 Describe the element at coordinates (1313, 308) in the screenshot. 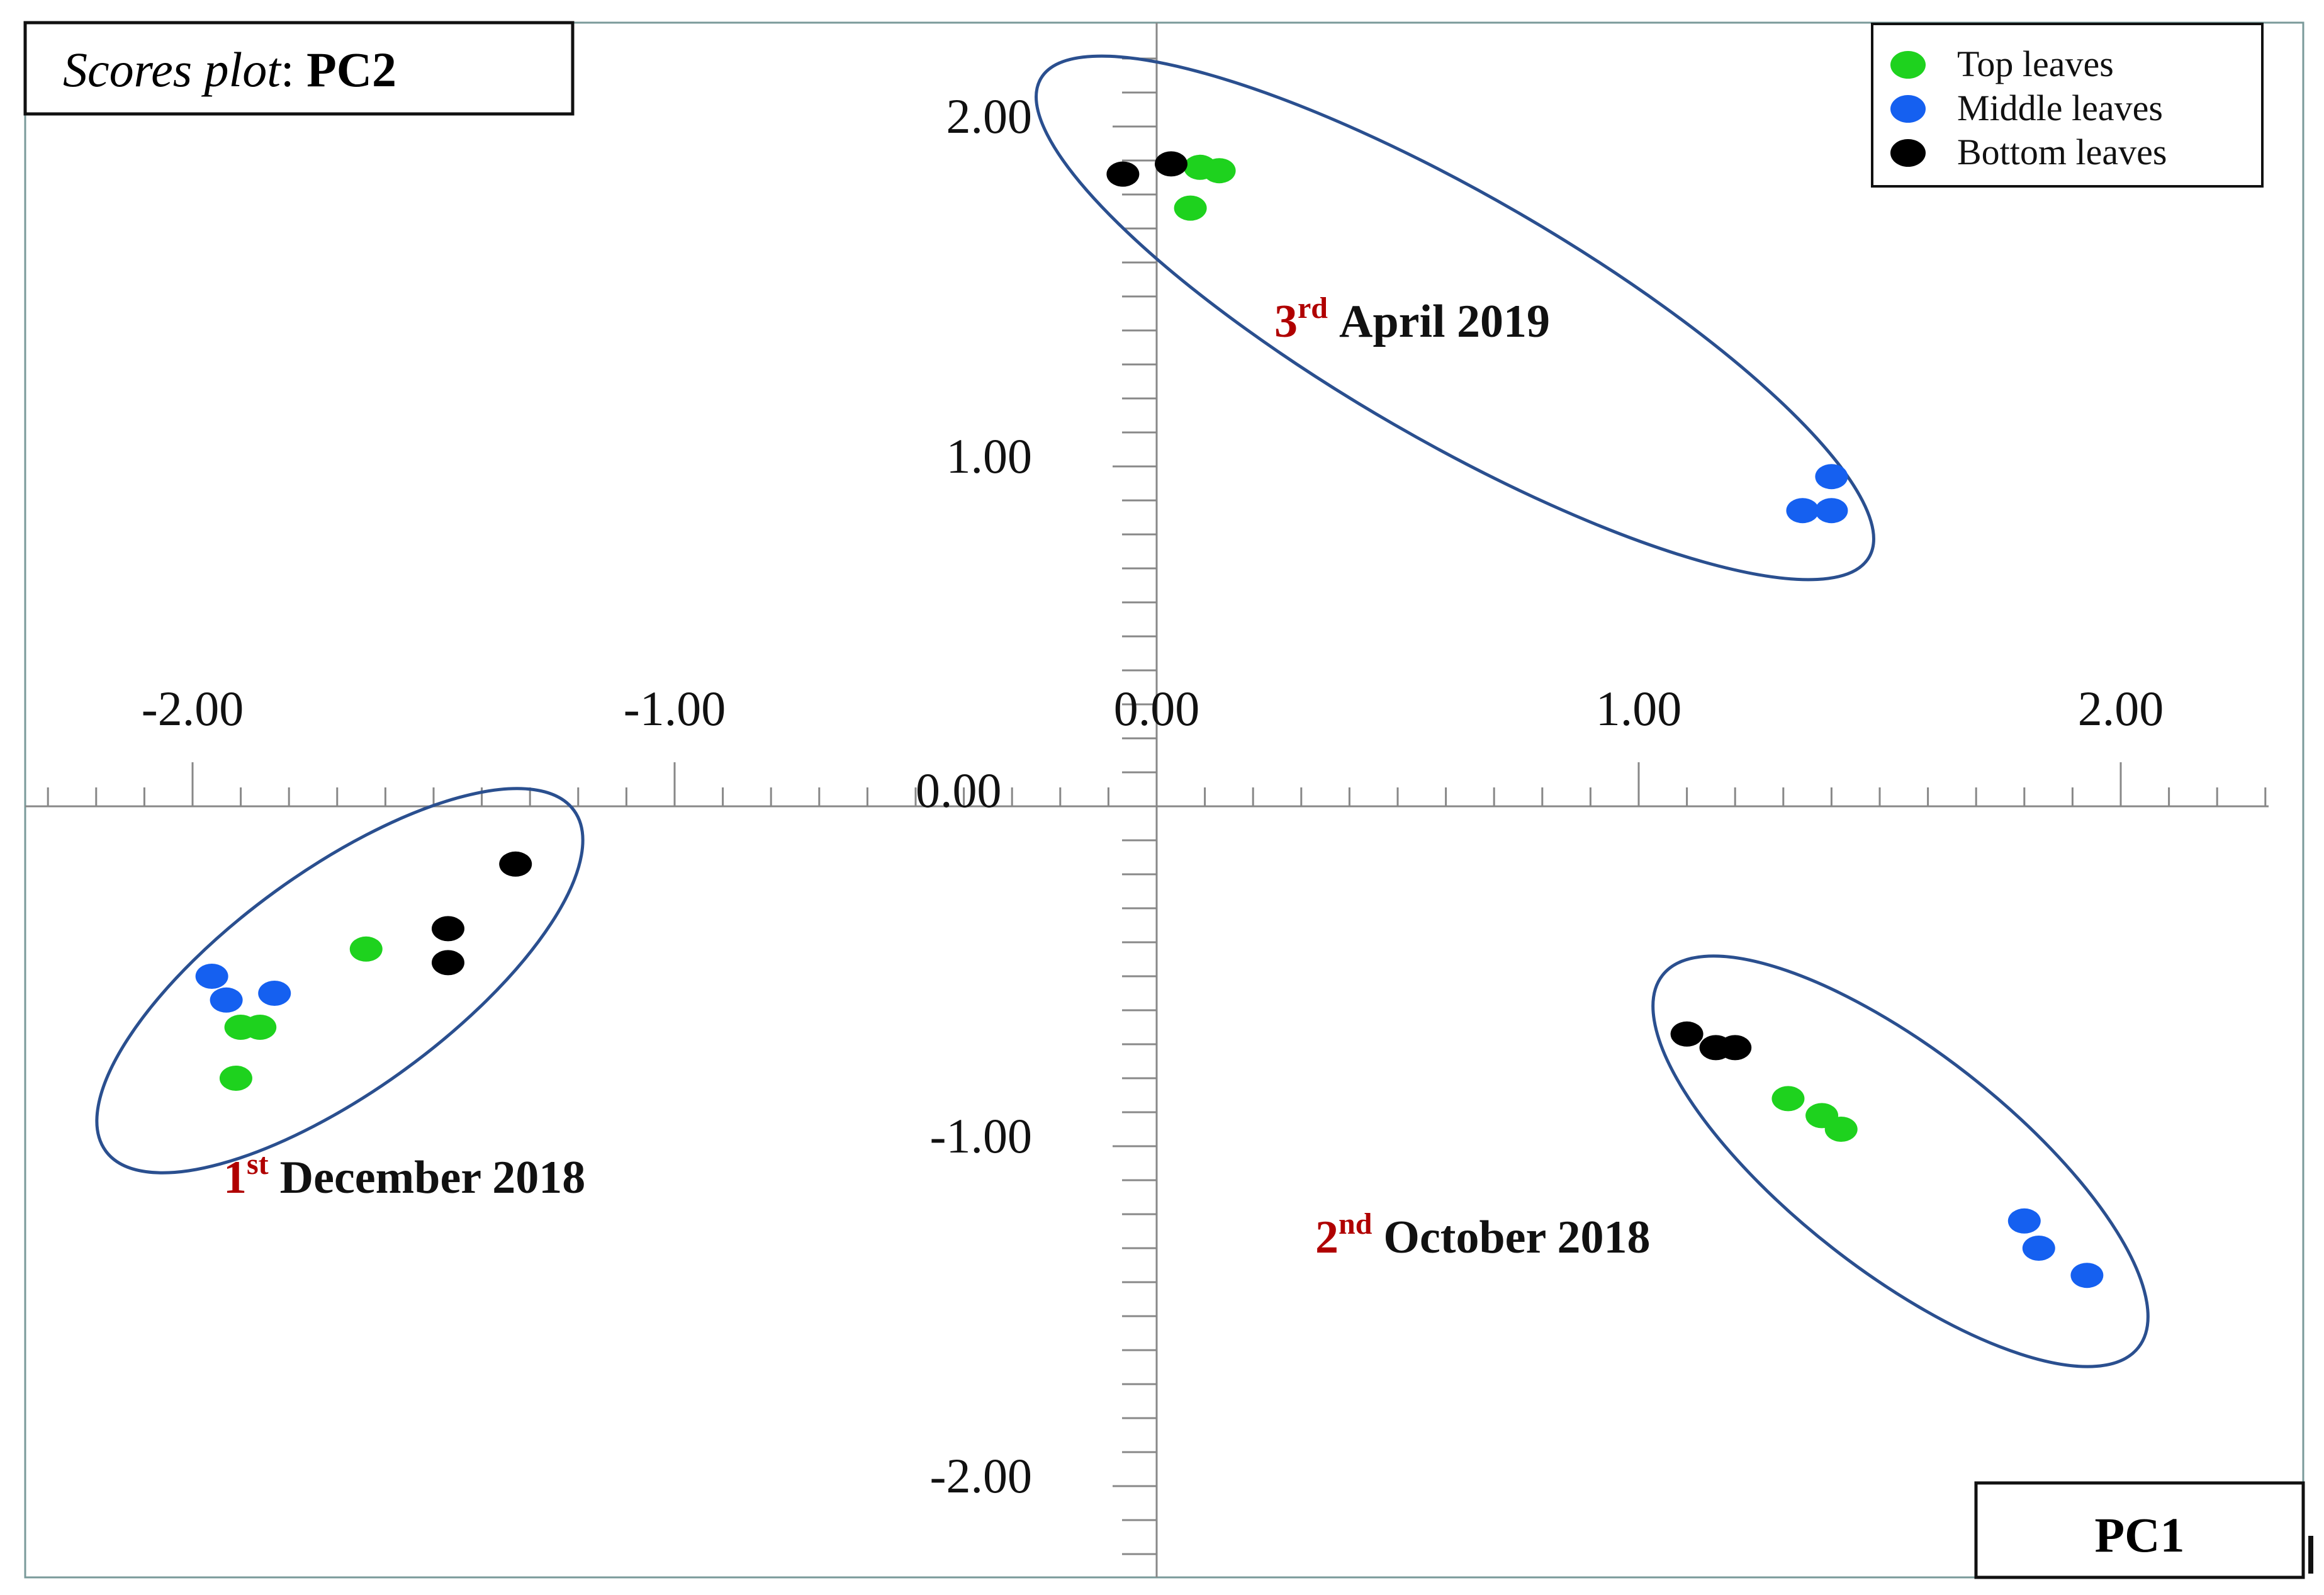

I see `annotation-ordinal-suffix: rd` at that location.